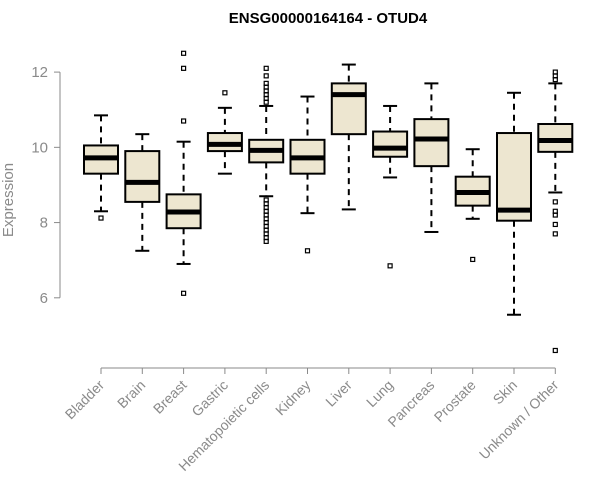 Image resolution: width=600 pixels, height=500 pixels. Describe the element at coordinates (455, 401) in the screenshot. I see `x-tick-label: Prostate` at that location.